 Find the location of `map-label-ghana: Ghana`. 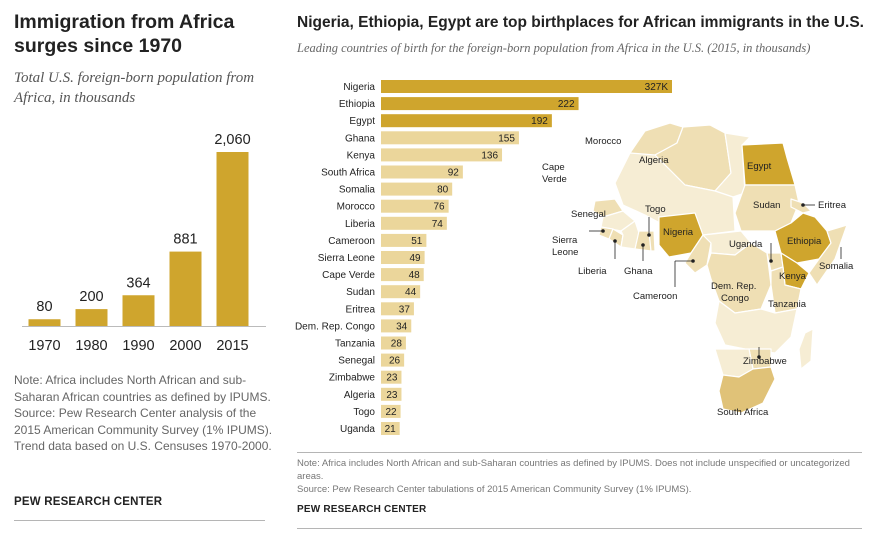

map-label-ghana: Ghana is located at coordinates (638, 271).